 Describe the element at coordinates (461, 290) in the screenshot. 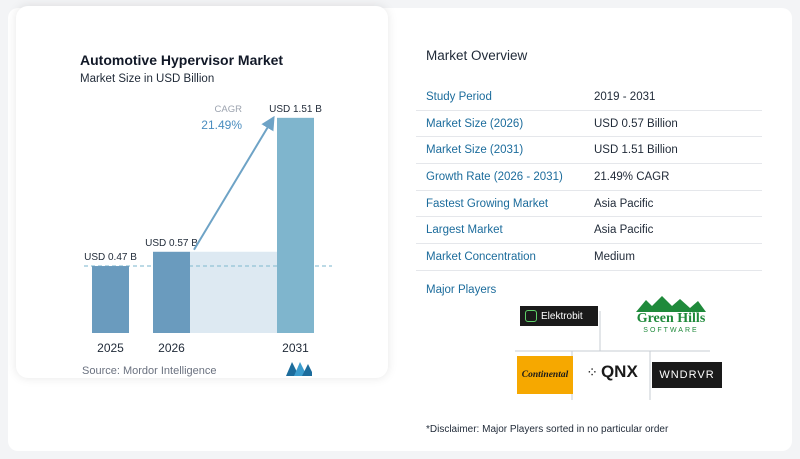

I see `major-players-title: Major Players` at that location.